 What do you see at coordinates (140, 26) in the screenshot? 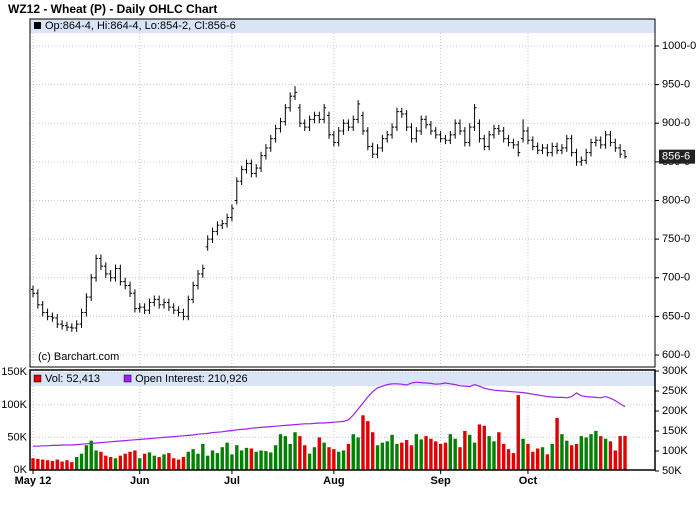
I see `ohlc-legend: Op:864-4, Hi:864-4, Lo:854-2, Cl:856-6` at bounding box center [140, 26].